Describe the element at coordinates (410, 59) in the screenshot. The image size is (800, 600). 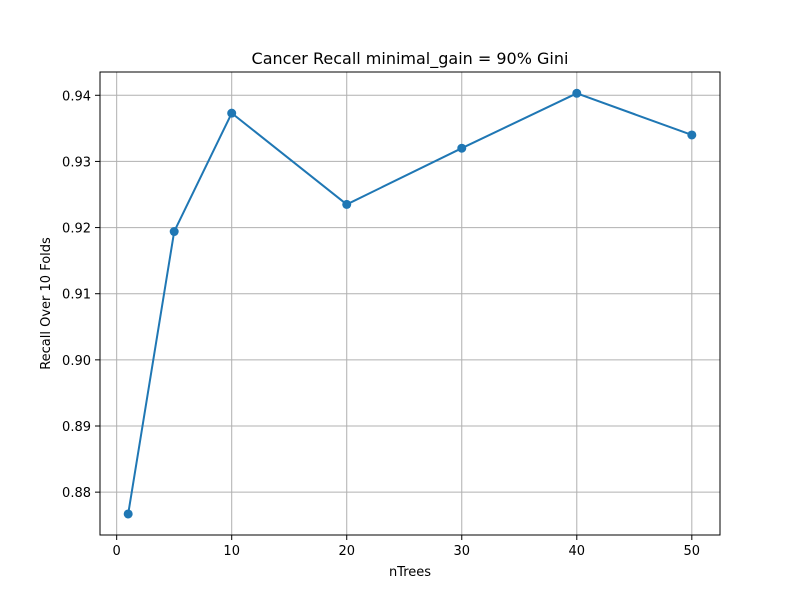
I see `chart-title: Cancer Recall minimal_gain = 90% Gini` at that location.